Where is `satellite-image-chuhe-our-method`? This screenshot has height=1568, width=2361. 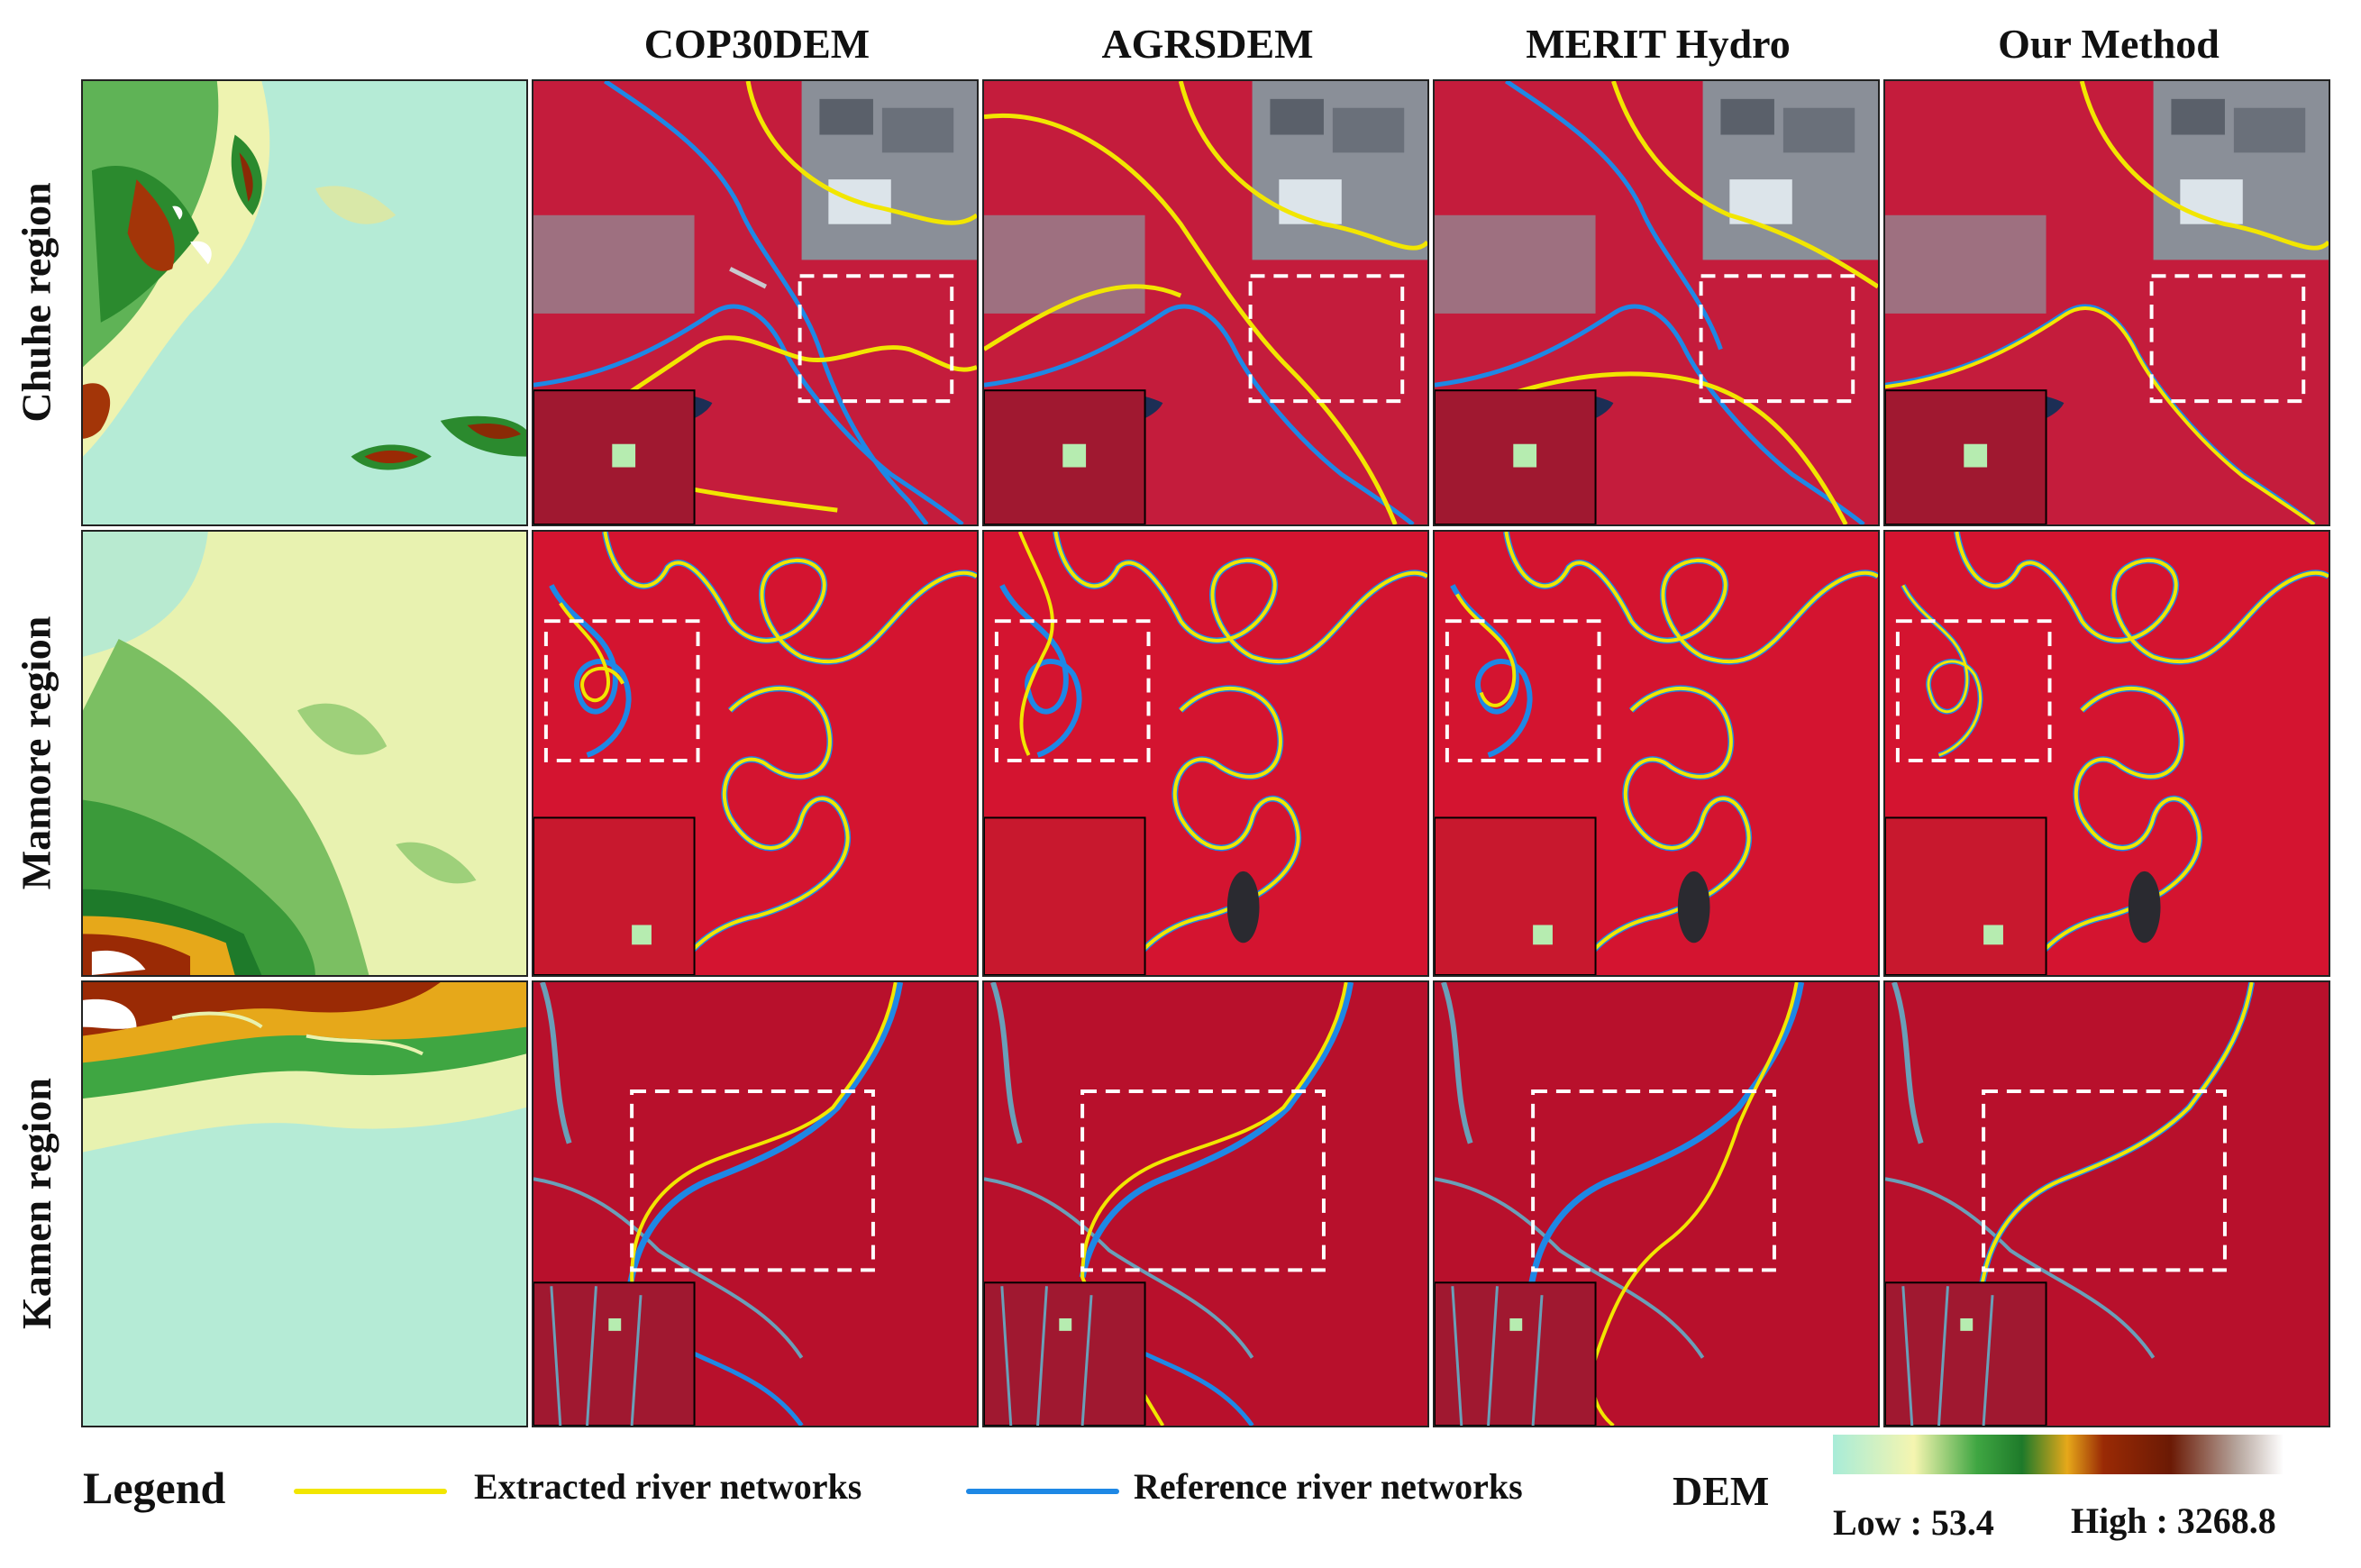
satellite-image-chuhe-our-method is located at coordinates (2107, 302).